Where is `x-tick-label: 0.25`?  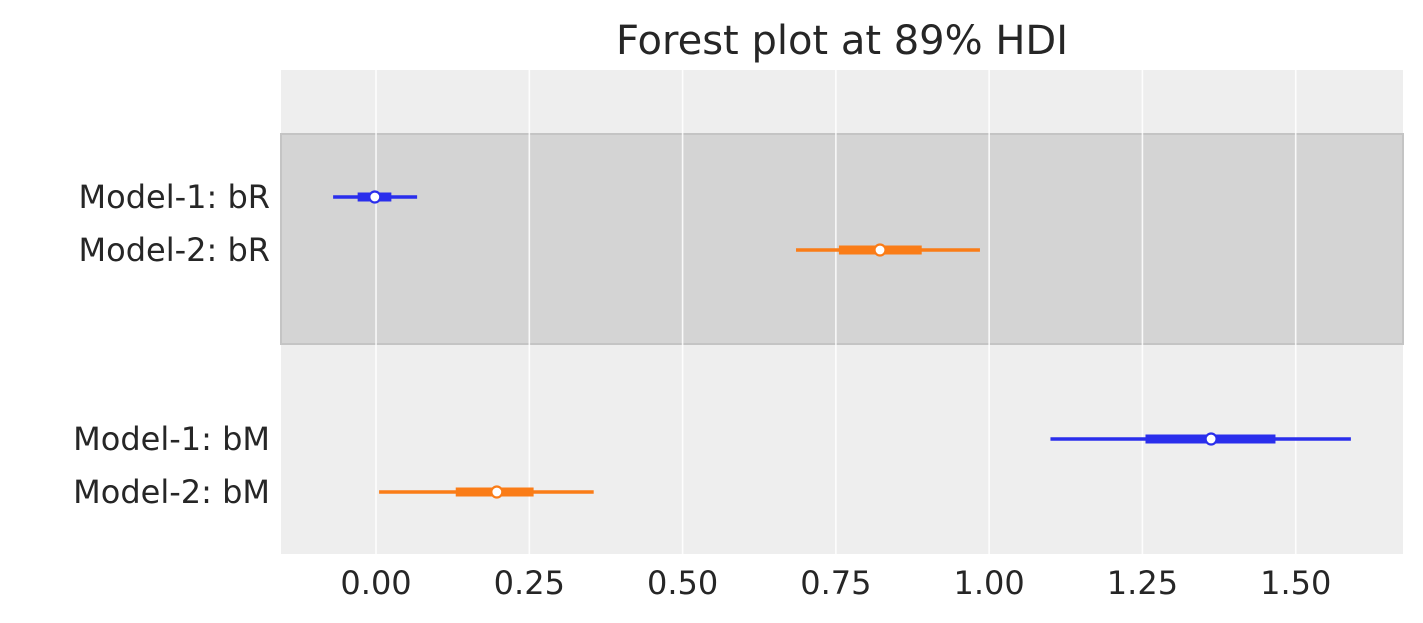
x-tick-label: 0.25 is located at coordinates (529, 583).